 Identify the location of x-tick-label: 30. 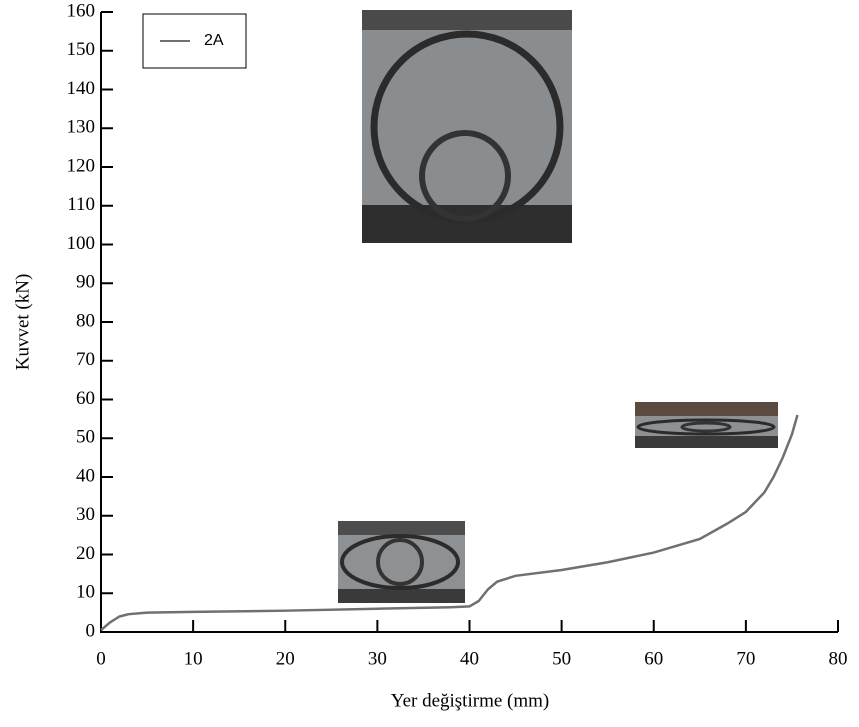
(377, 658).